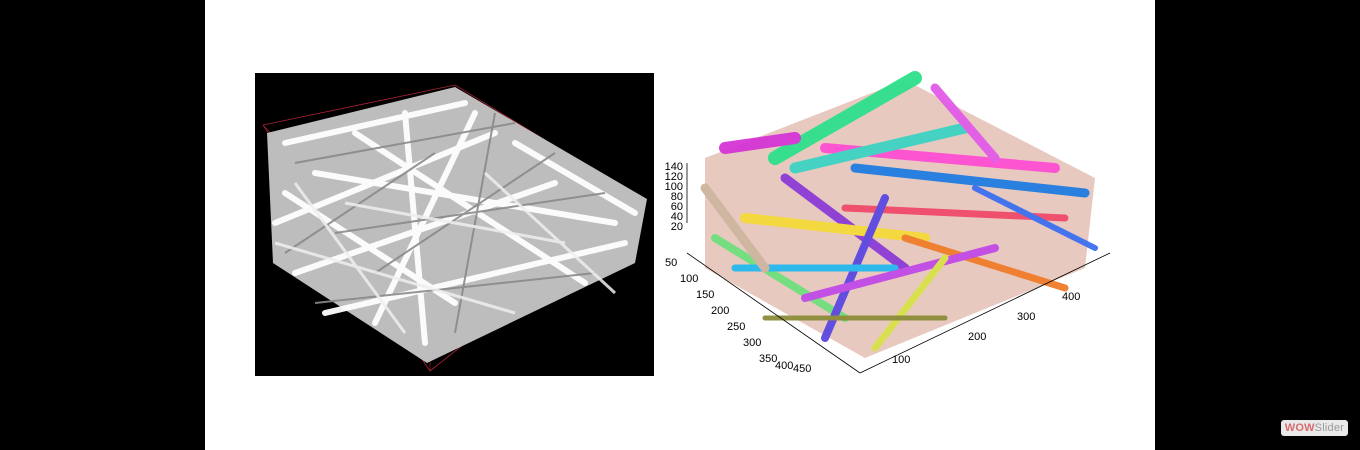 This screenshot has height=450, width=1360. I want to click on x-tick: 400, so click(1071, 297).